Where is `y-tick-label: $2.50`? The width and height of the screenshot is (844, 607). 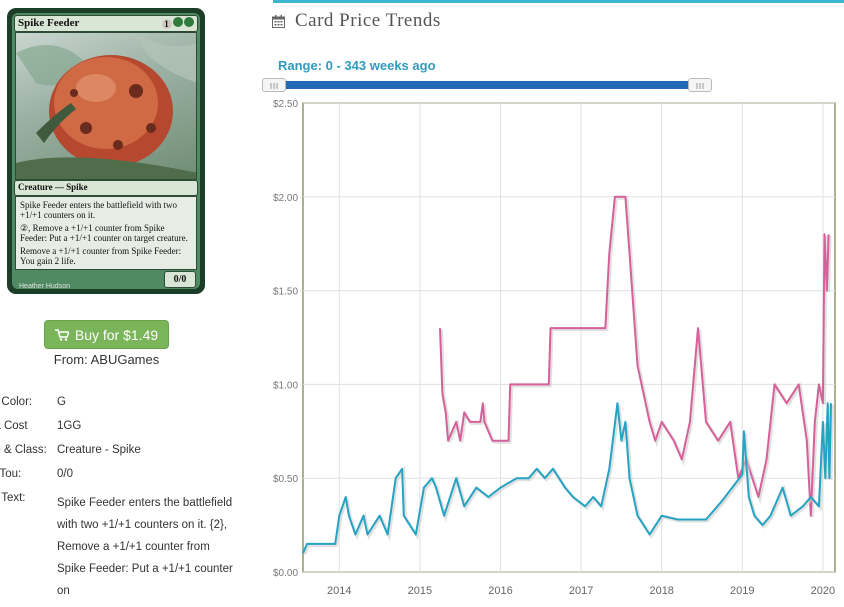 y-tick-label: $2.50 is located at coordinates (285, 105).